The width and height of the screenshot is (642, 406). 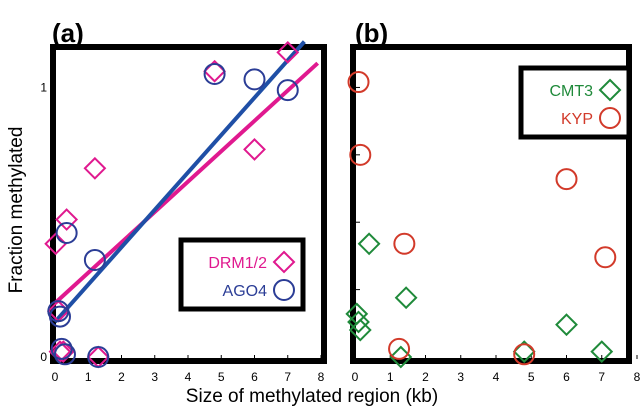 What do you see at coordinates (425, 377) in the screenshot?
I see `x-tick-label-b: 2` at bounding box center [425, 377].